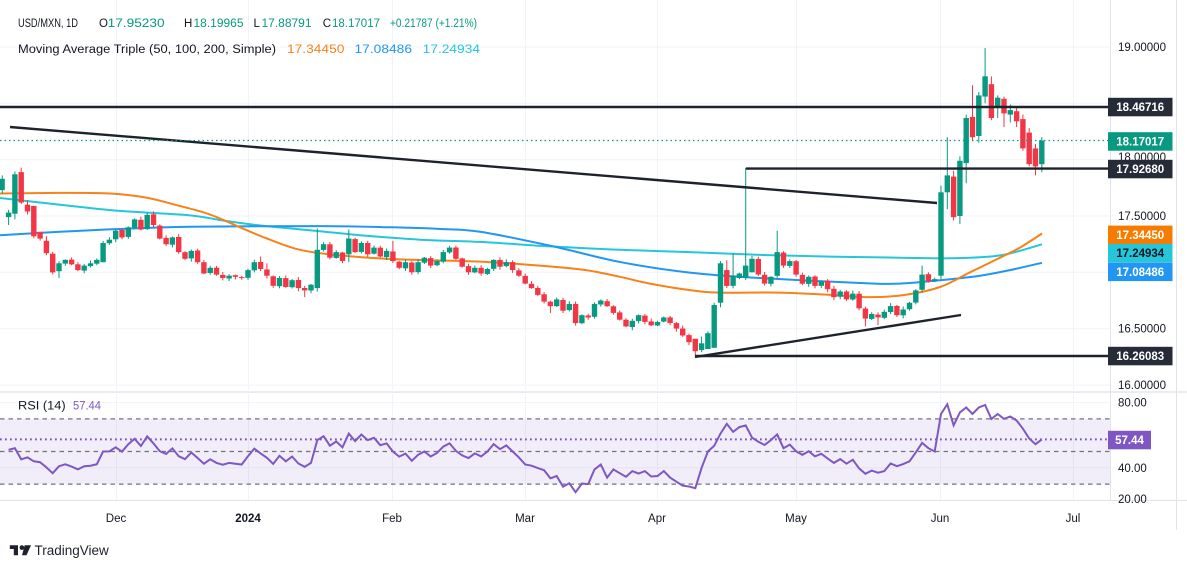  I want to click on svg-text: TradingView, so click(72, 550).